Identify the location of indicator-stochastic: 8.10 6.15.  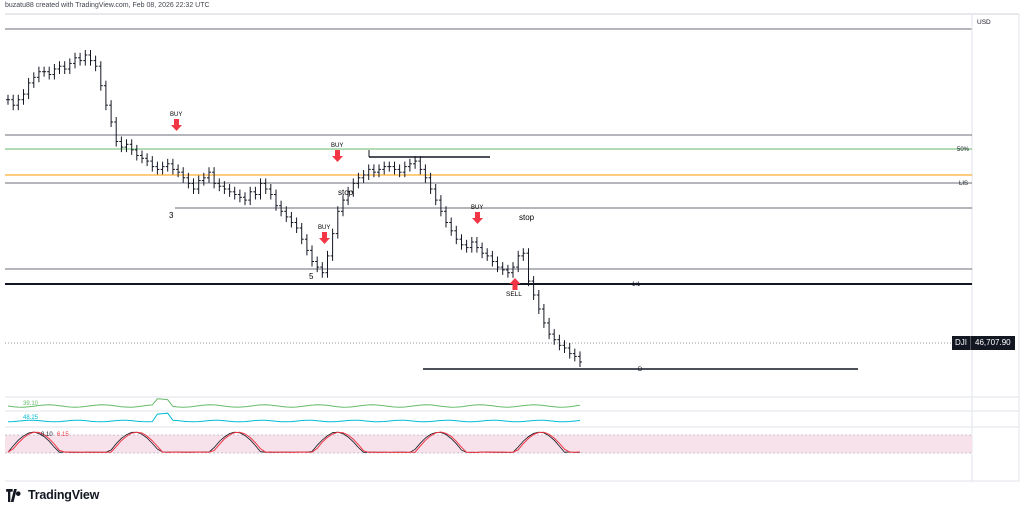
(488, 442).